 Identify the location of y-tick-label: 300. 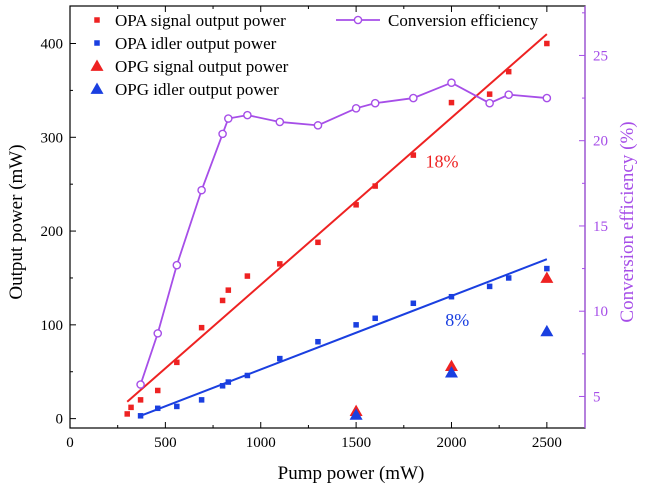
(52, 138).